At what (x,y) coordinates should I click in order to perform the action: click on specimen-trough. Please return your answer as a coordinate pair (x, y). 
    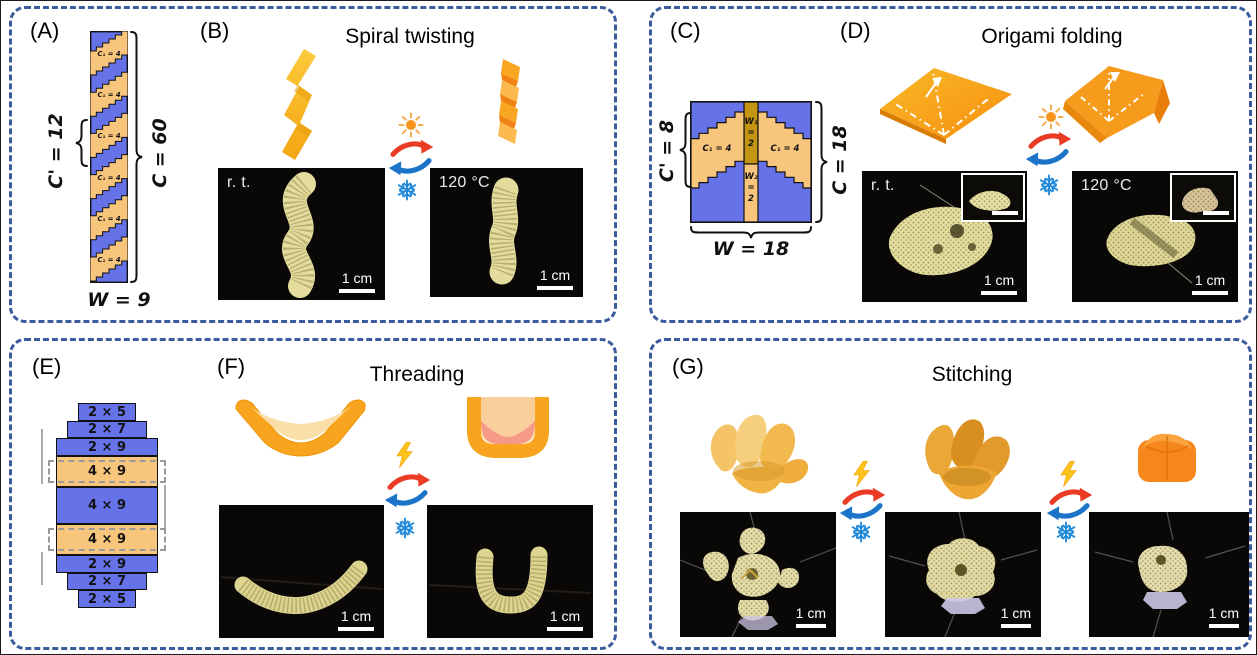
    Looking at the image, I should click on (301, 587).